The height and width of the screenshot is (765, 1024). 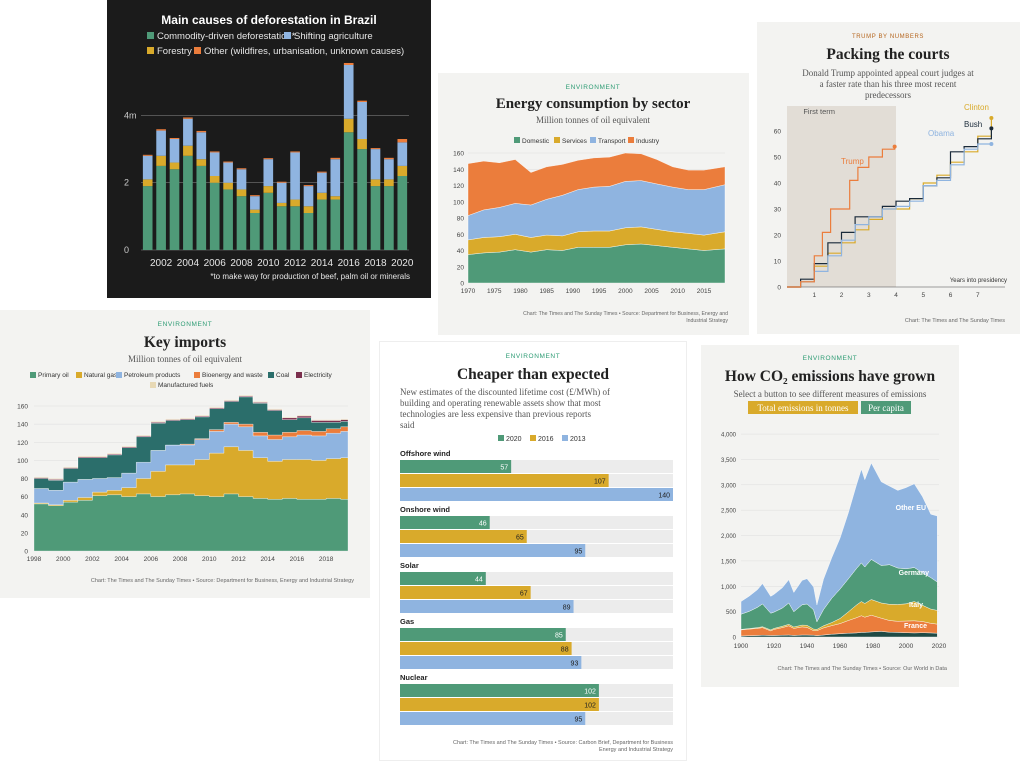 I want to click on group-label: Offshore wind, so click(x=425, y=453).